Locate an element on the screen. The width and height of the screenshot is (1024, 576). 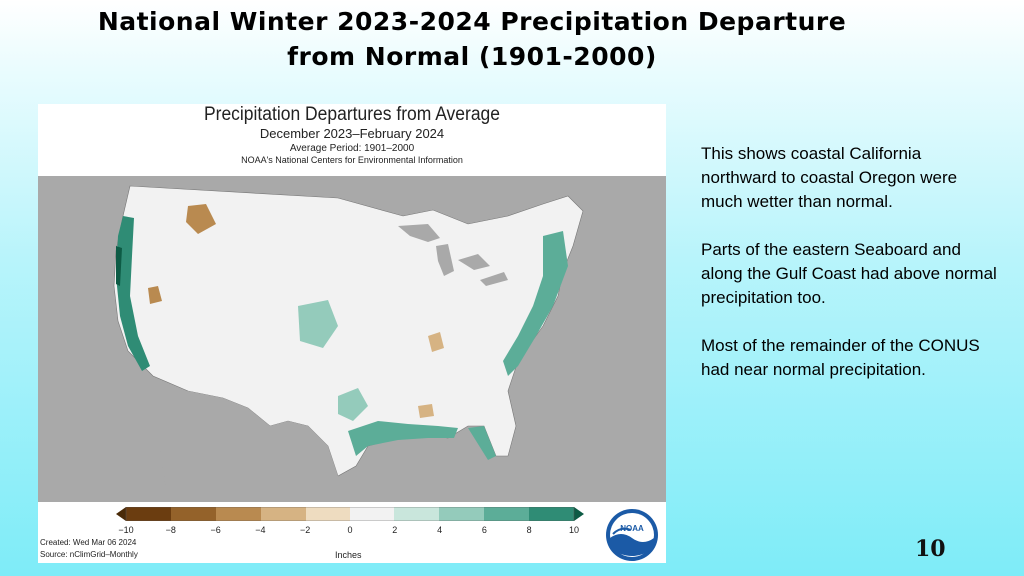
gulf-coast-wet is located at coordinates (403, 438).